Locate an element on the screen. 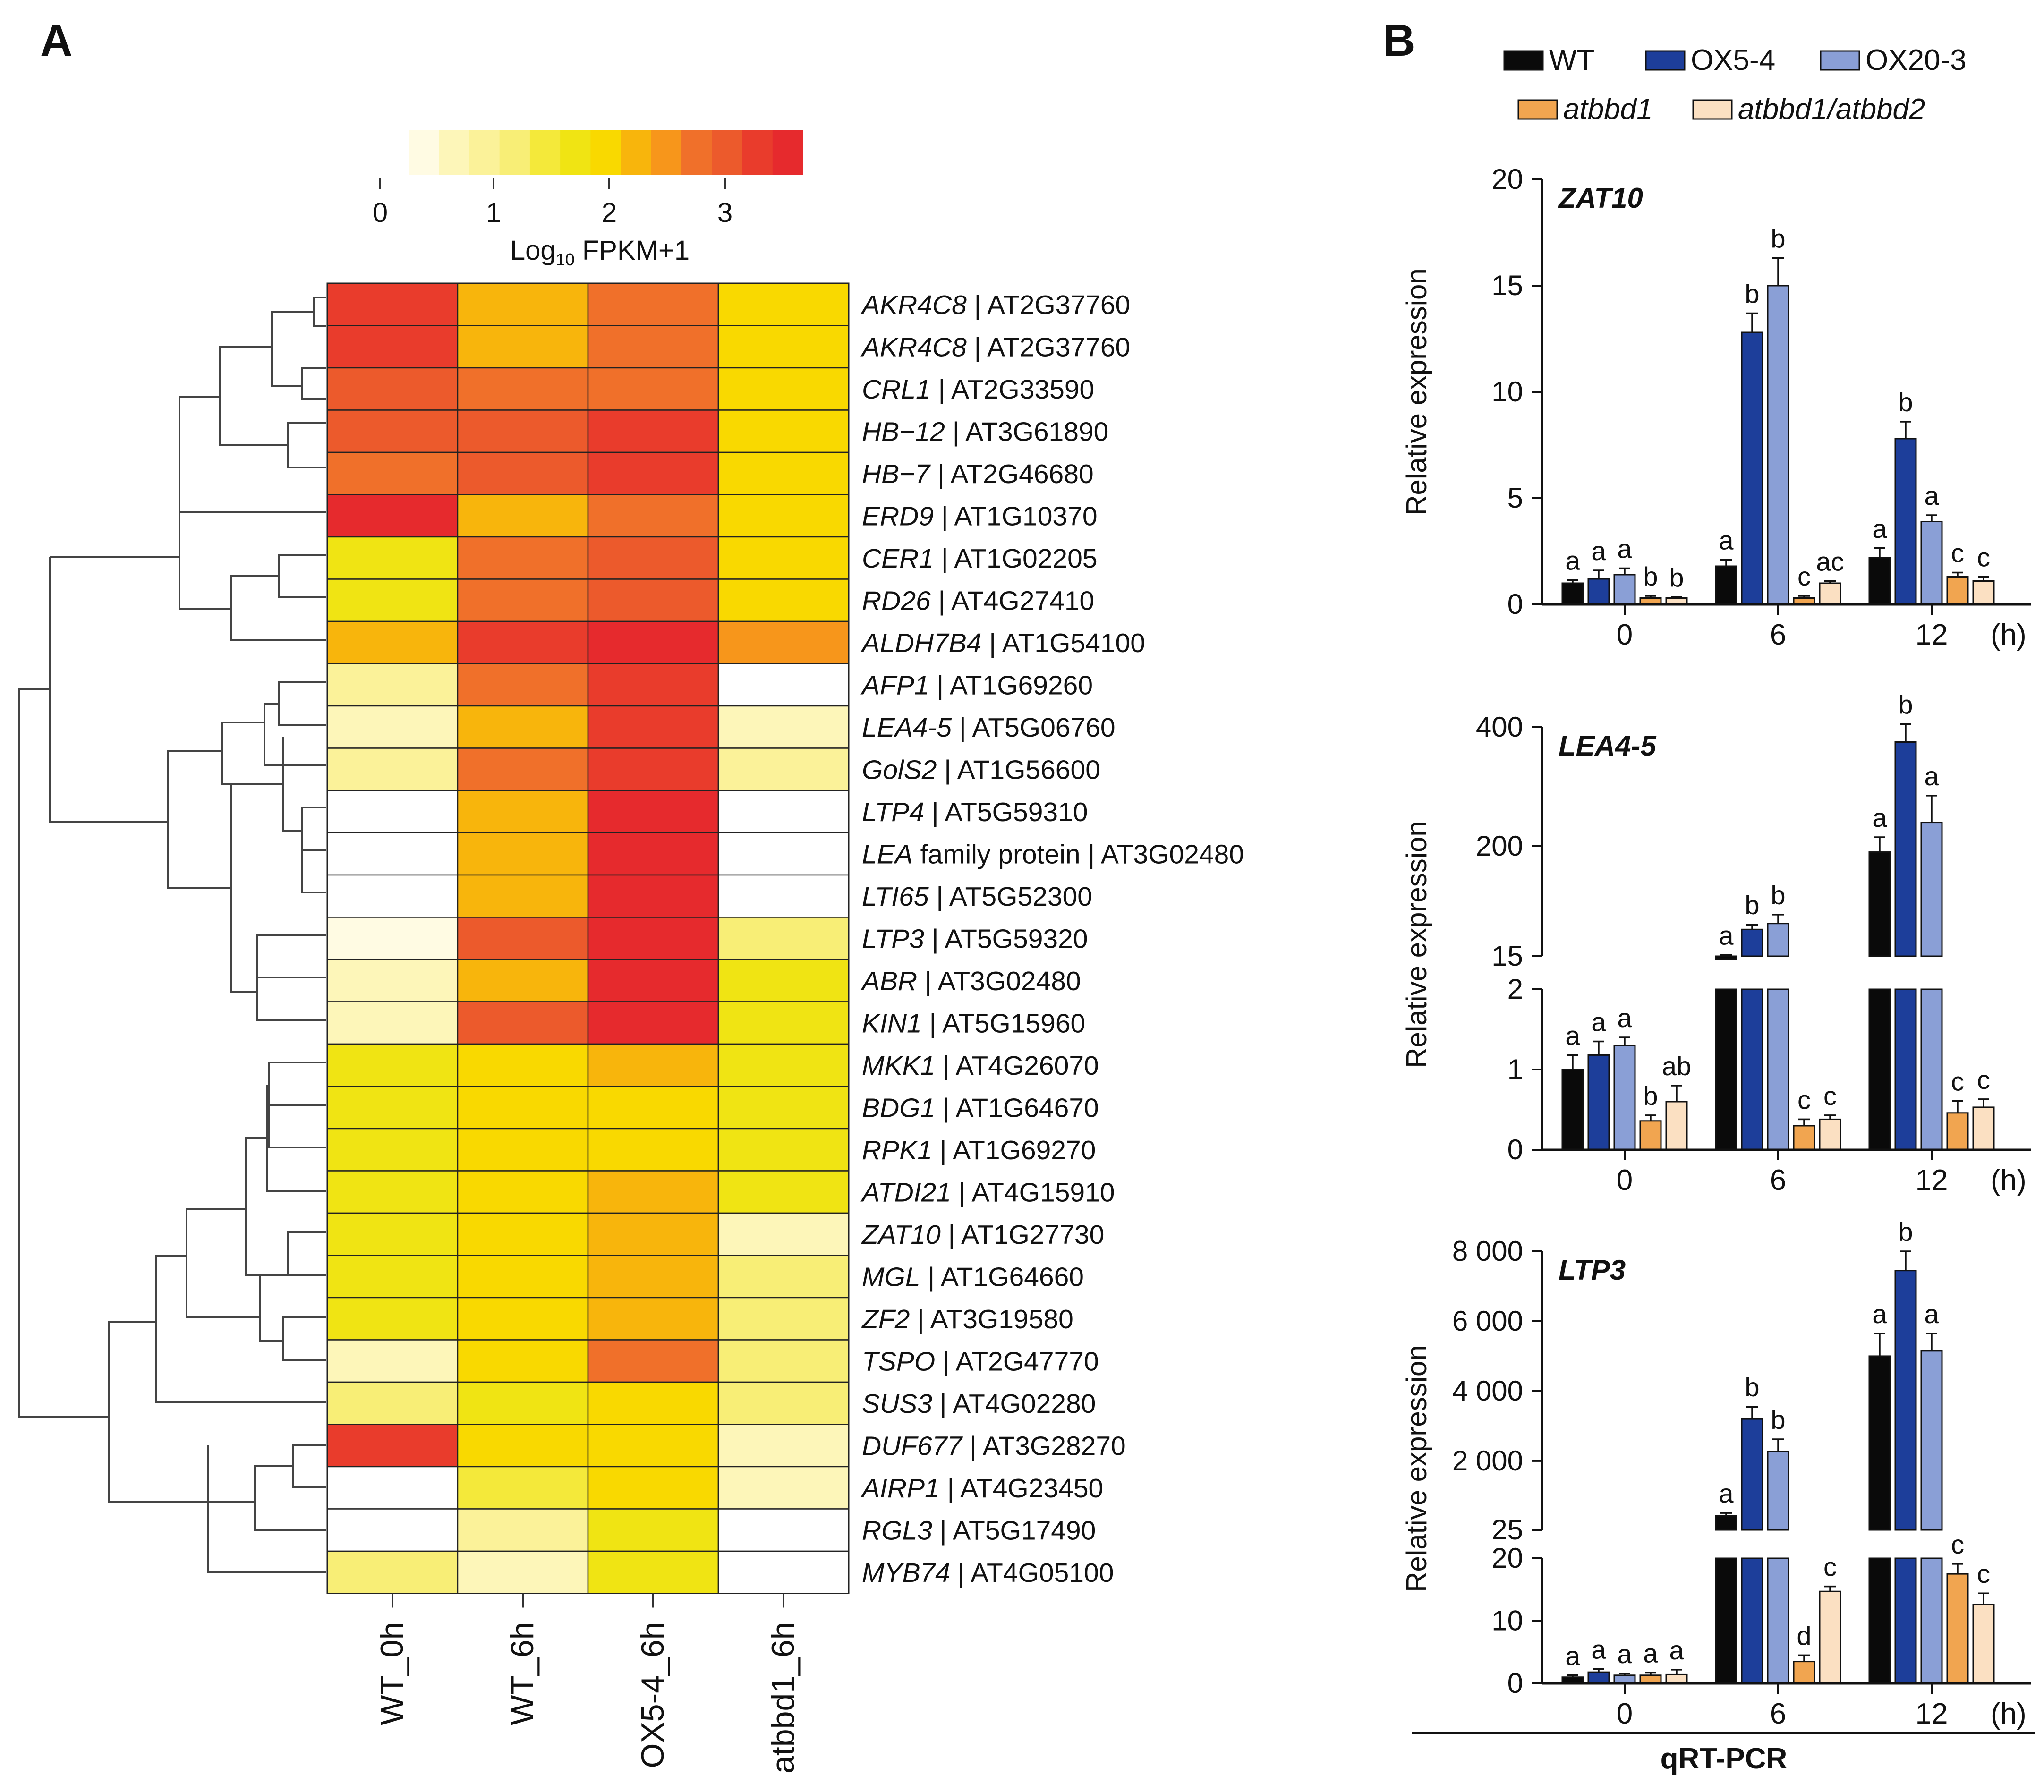 Image resolution: width=2044 pixels, height=1792 pixels. heatmap-row-label: HB−7 | AT2G46680 is located at coordinates (978, 474).